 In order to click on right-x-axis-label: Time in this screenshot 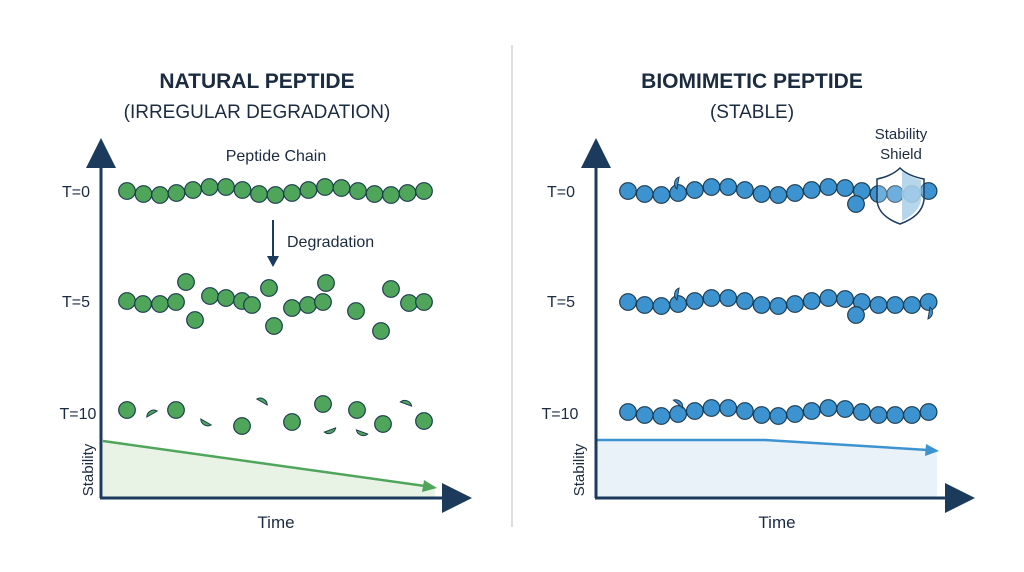, I will do `click(776, 522)`.